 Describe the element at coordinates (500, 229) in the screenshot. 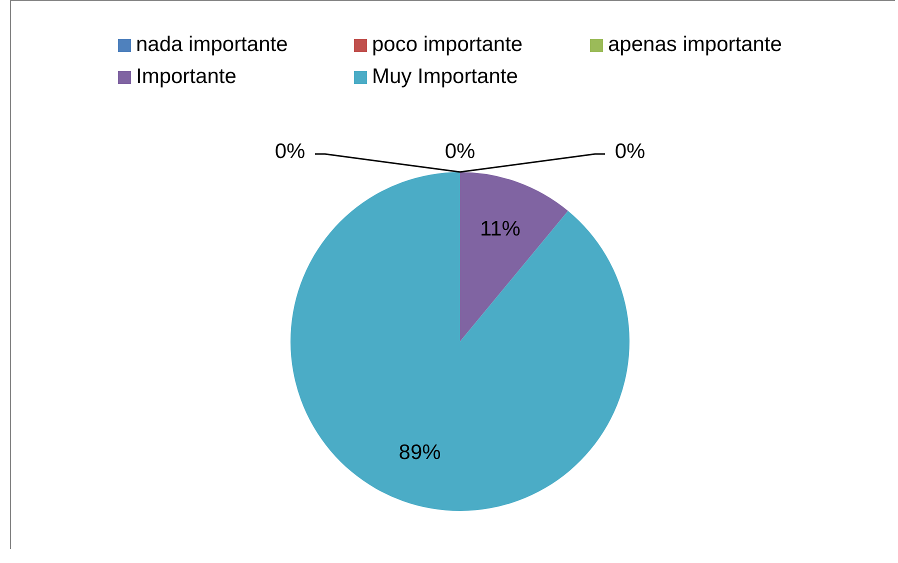

I see `data-label: 11%` at that location.